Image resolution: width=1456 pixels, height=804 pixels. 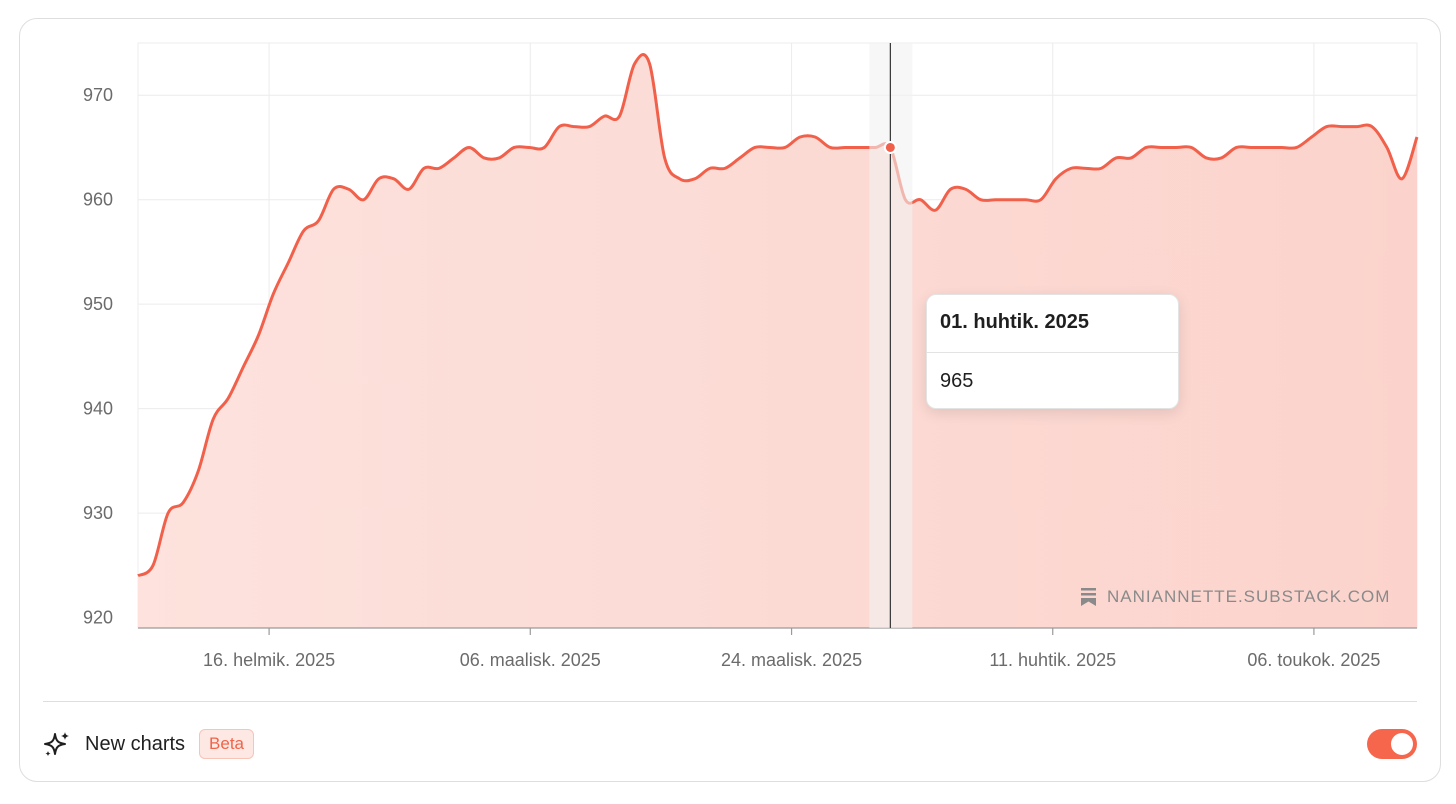 What do you see at coordinates (1402, 744) in the screenshot?
I see `toggle-knob` at bounding box center [1402, 744].